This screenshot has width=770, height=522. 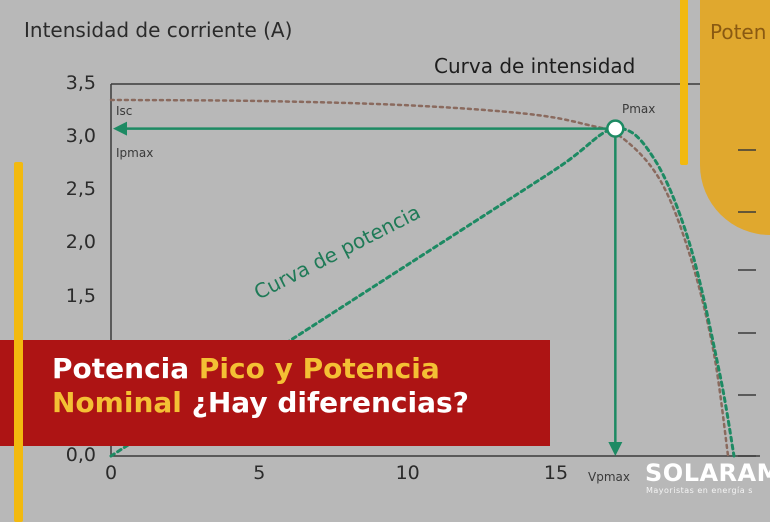 I want to click on y-axis-title: Intensidad de corriente (A), so click(x=158, y=30).